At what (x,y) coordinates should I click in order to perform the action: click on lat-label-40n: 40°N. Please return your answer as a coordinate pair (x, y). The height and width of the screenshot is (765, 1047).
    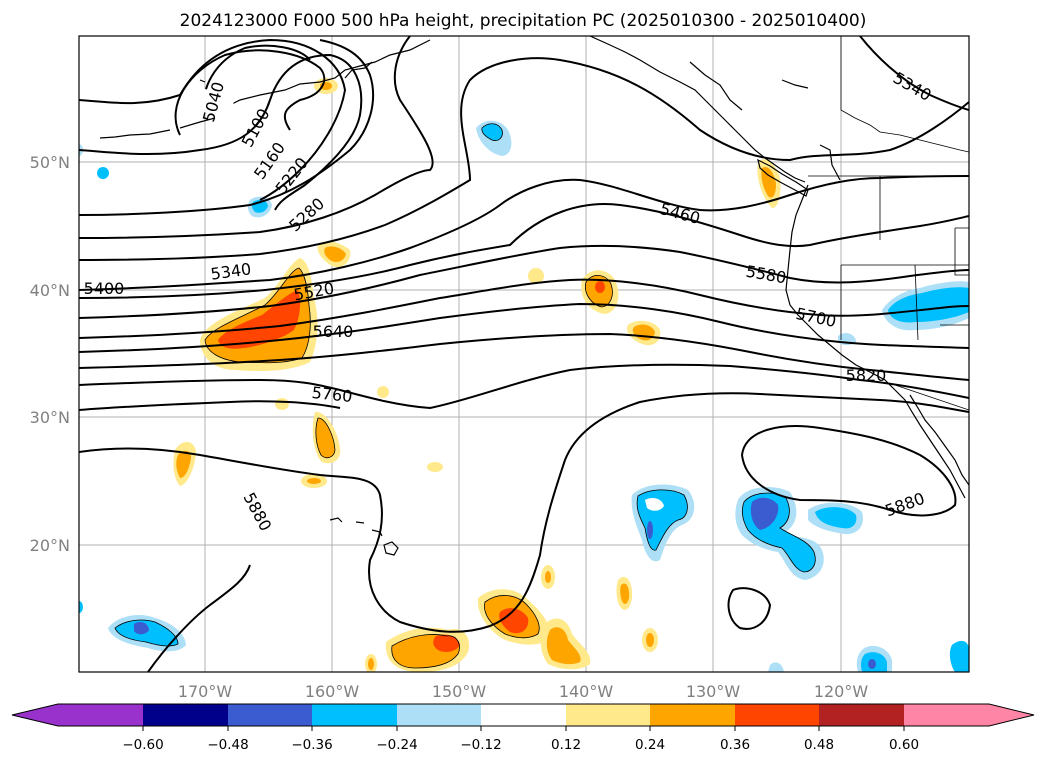
    Looking at the image, I should click on (50, 290).